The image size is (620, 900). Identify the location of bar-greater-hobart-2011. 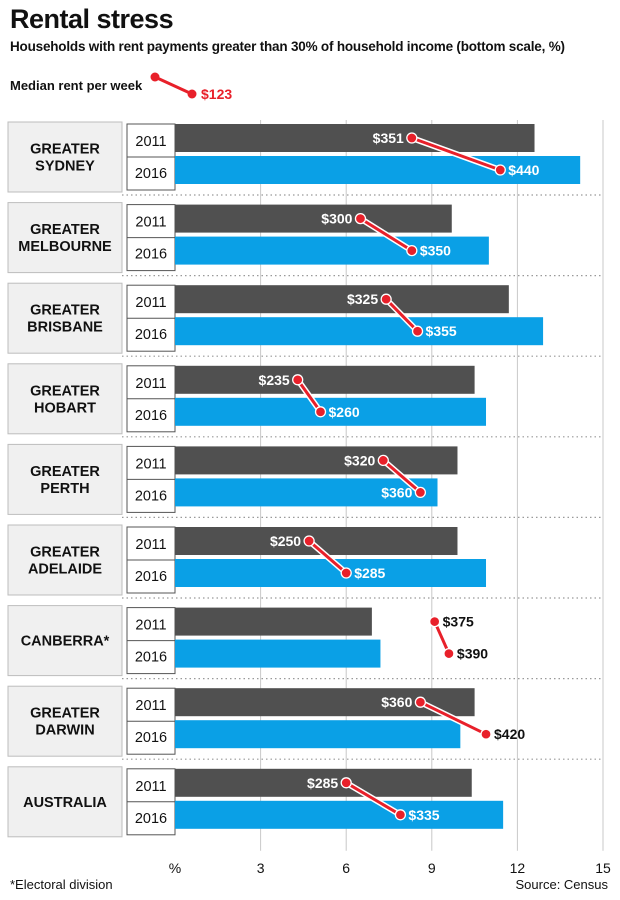
(325, 379).